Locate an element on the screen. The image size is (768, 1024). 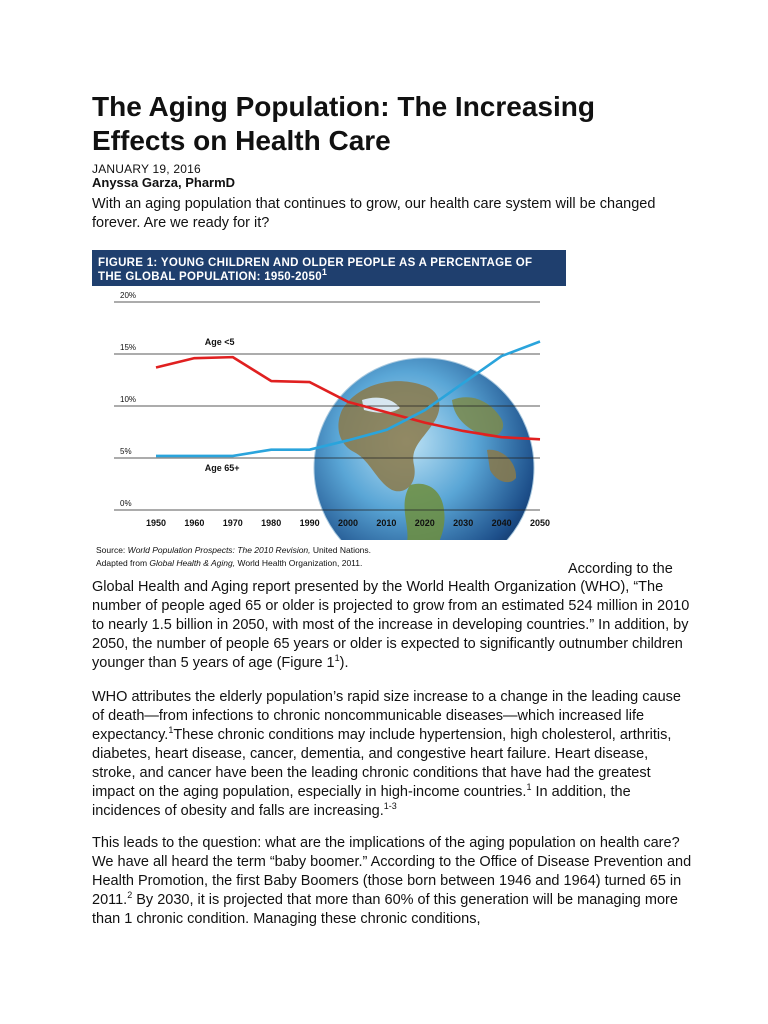
y-tick-label: 15% is located at coordinates (128, 347).